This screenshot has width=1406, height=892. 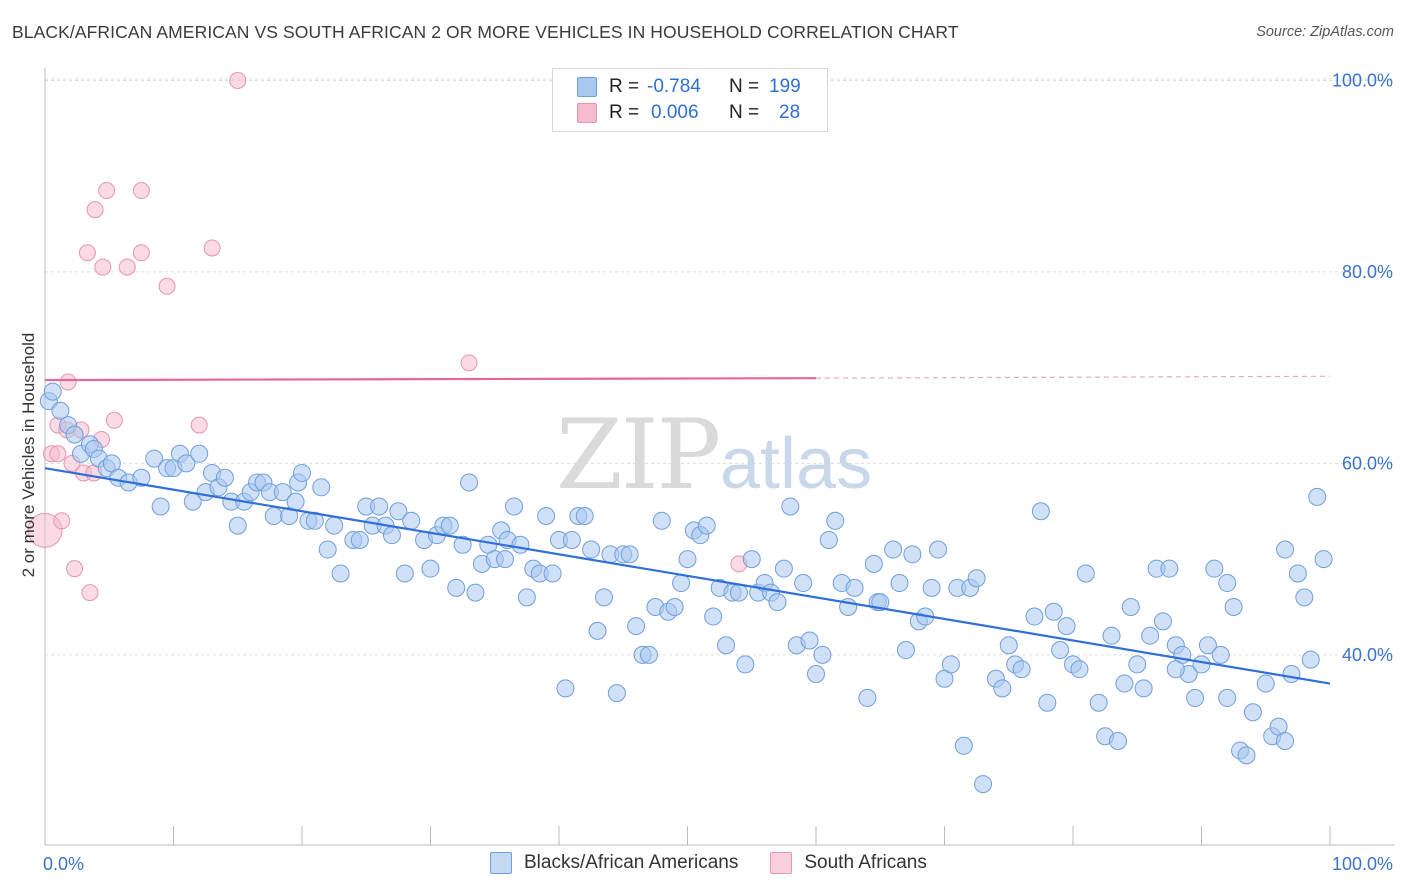 I want to click on legend-r-value: -0.784, so click(x=674, y=86).